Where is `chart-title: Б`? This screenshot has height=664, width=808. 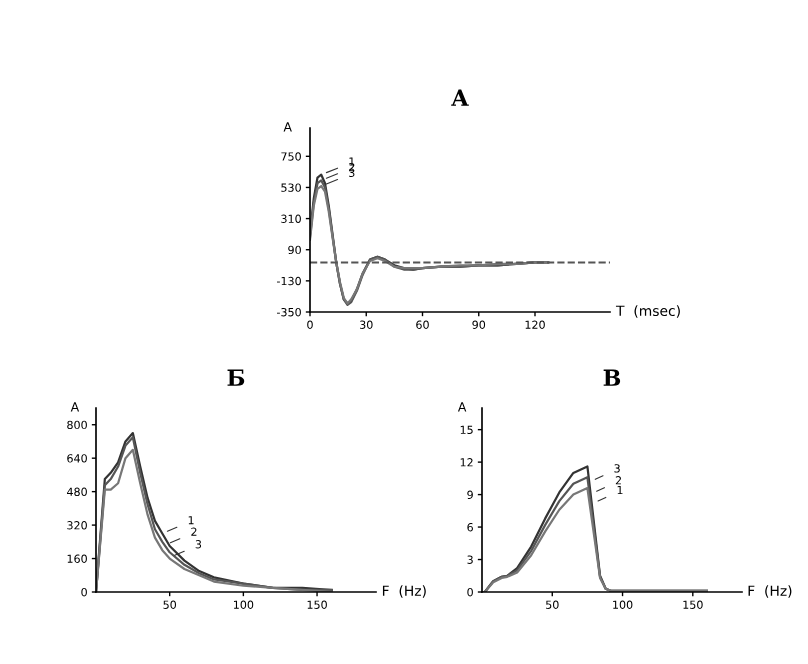 chart-title: Б is located at coordinates (236, 377).